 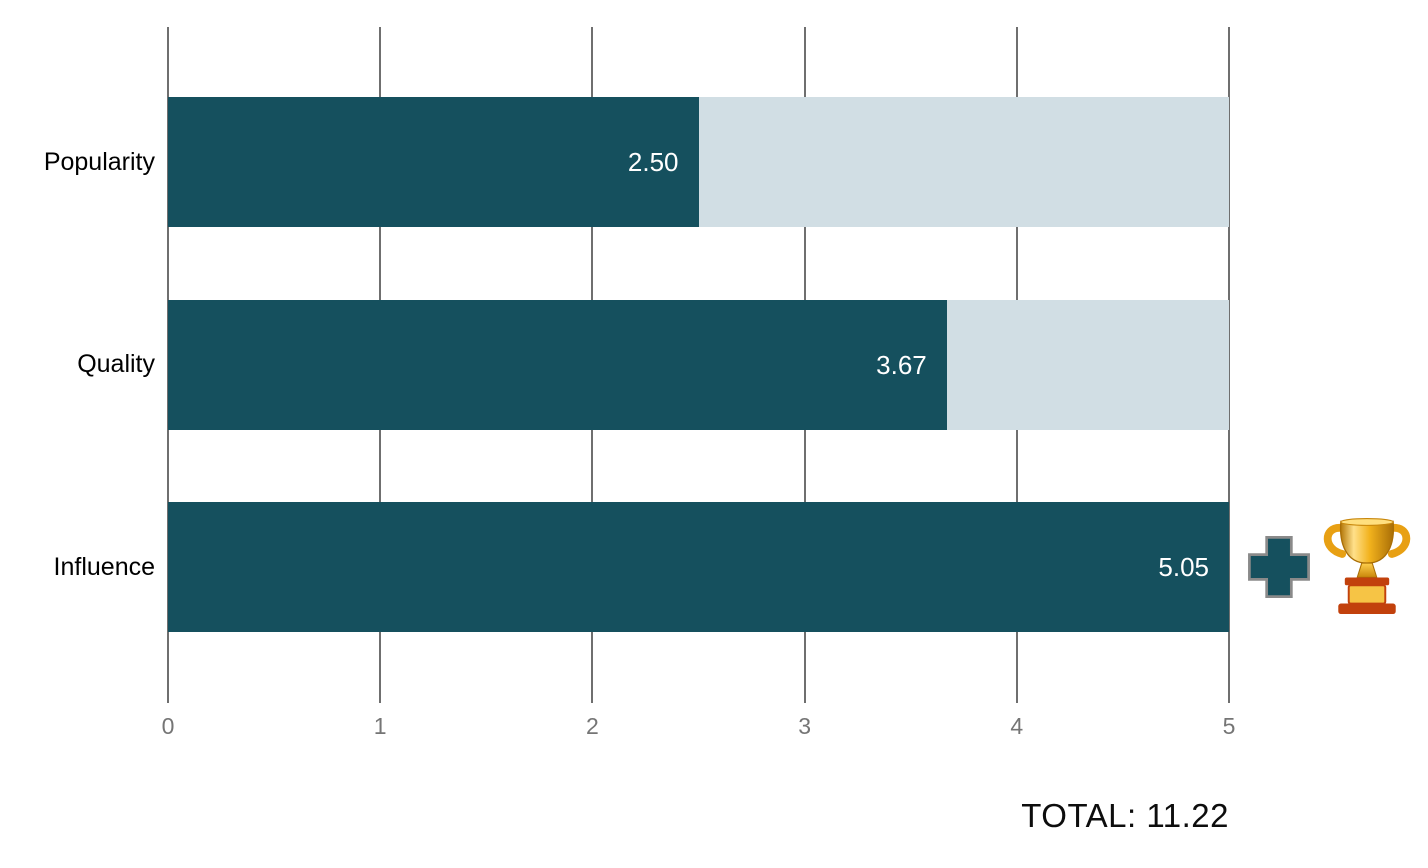 I want to click on bar-fill: 2.50, so click(x=433, y=162).